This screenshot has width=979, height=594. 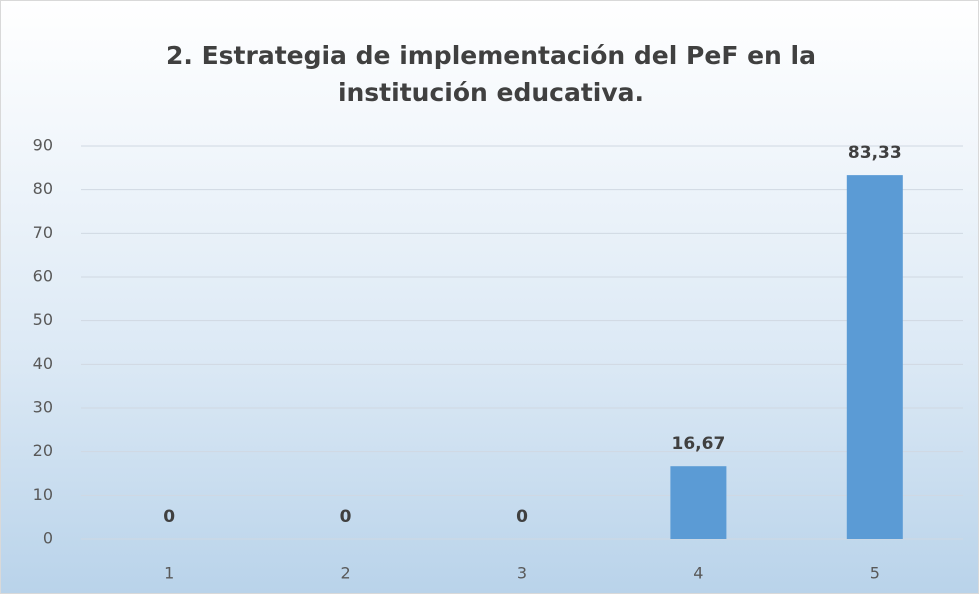 I want to click on value-label: 83,33, so click(x=875, y=153).